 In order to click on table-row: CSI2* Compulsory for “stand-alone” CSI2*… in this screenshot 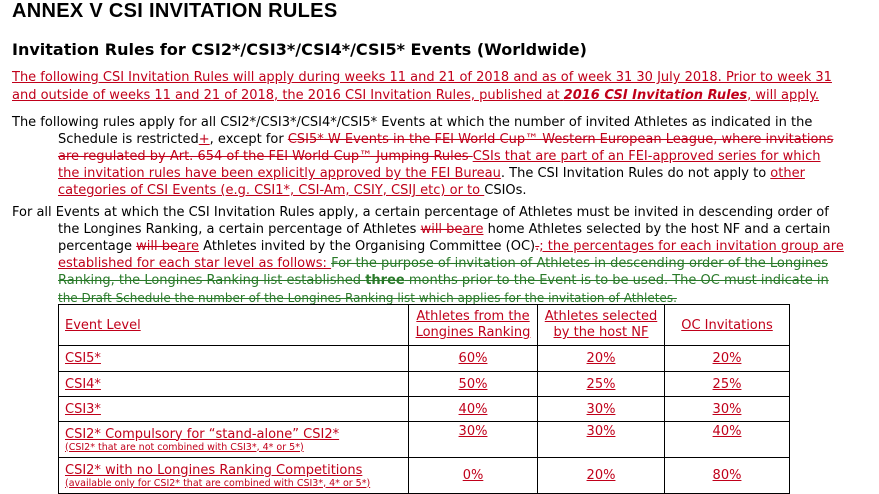, I will do `click(424, 439)`.